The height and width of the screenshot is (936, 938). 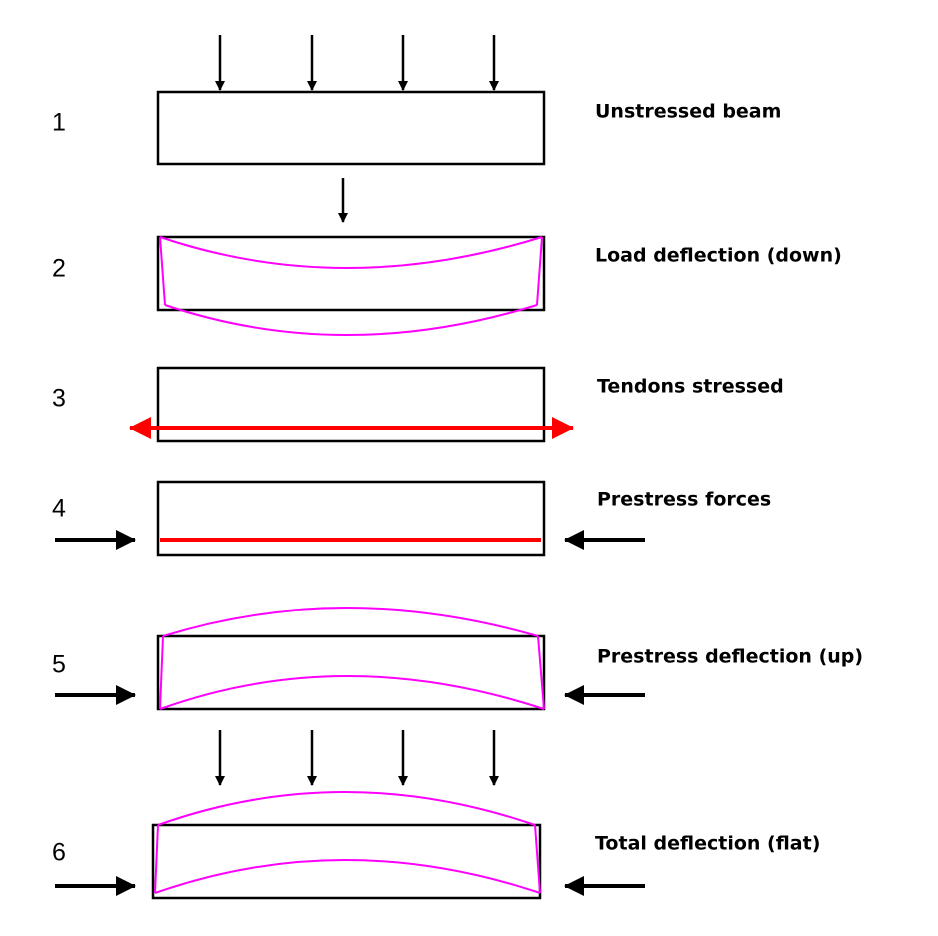 I want to click on step-number: 2, so click(x=59, y=269).